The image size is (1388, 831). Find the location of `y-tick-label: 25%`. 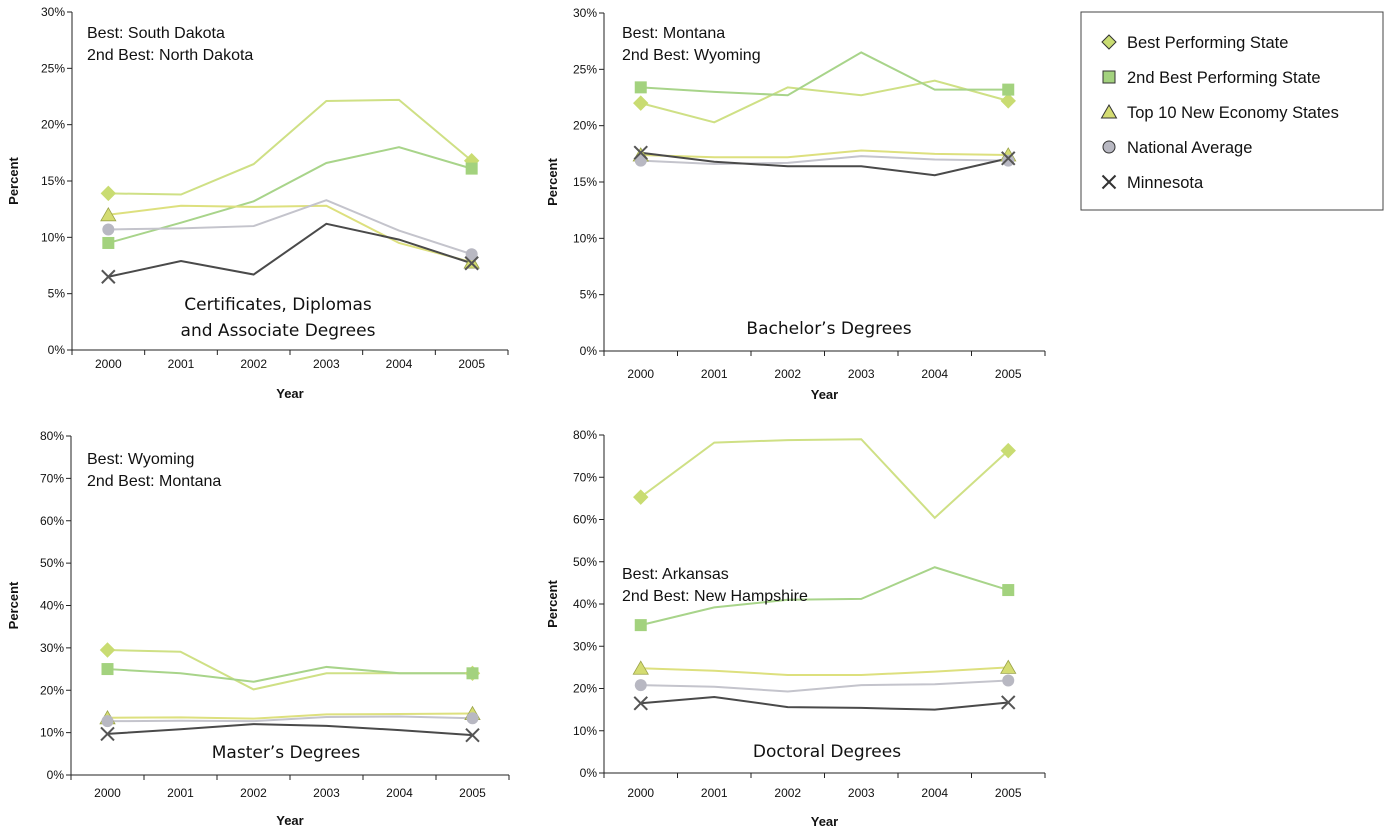

y-tick-label: 25% is located at coordinates (53, 68).